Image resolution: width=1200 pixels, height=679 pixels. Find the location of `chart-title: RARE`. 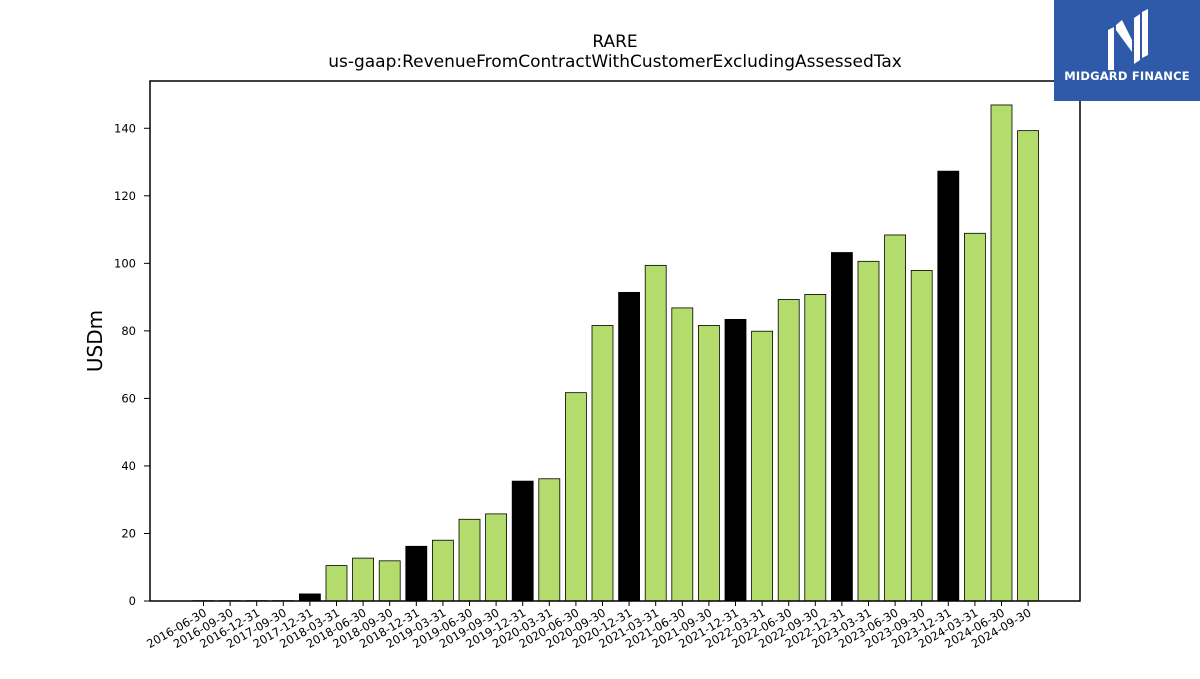

chart-title: RARE is located at coordinates (615, 42).